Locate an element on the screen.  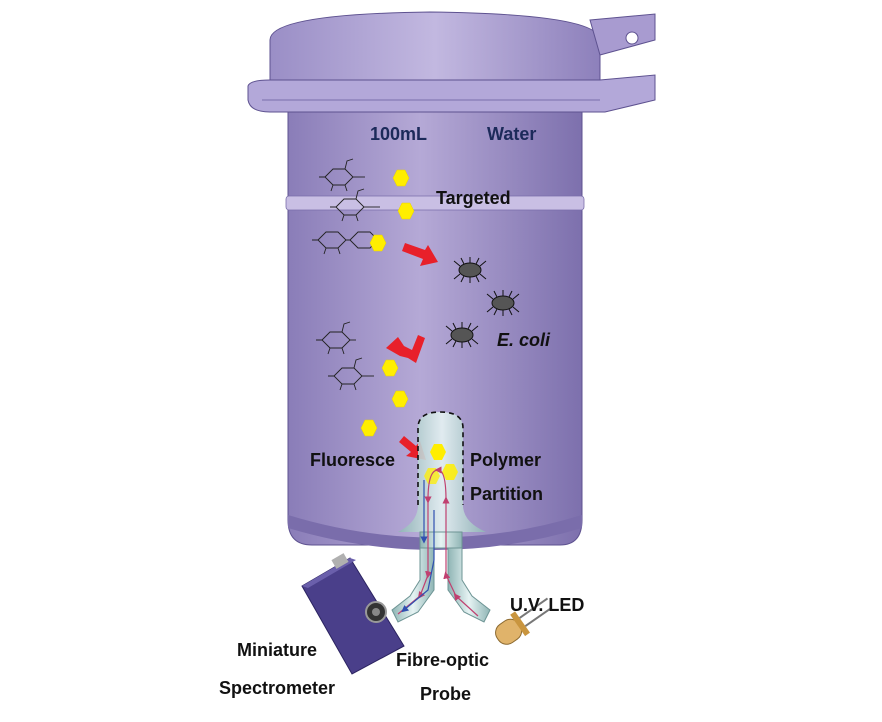
led-label: U.V. LED is located at coordinates (547, 605).